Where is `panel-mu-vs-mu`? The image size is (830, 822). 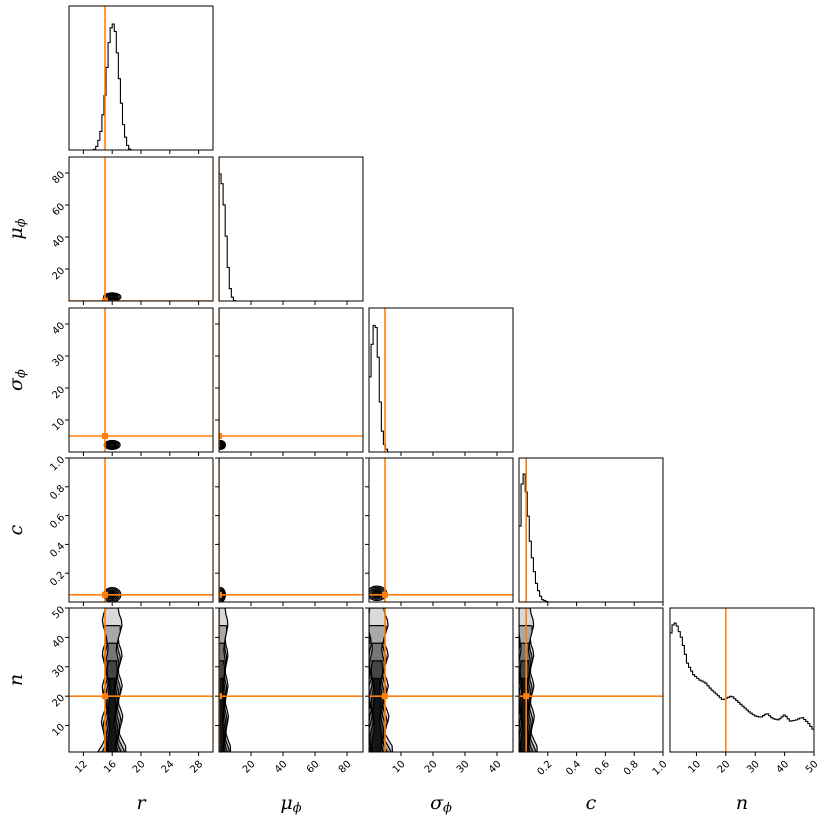 panel-mu-vs-mu is located at coordinates (291, 230).